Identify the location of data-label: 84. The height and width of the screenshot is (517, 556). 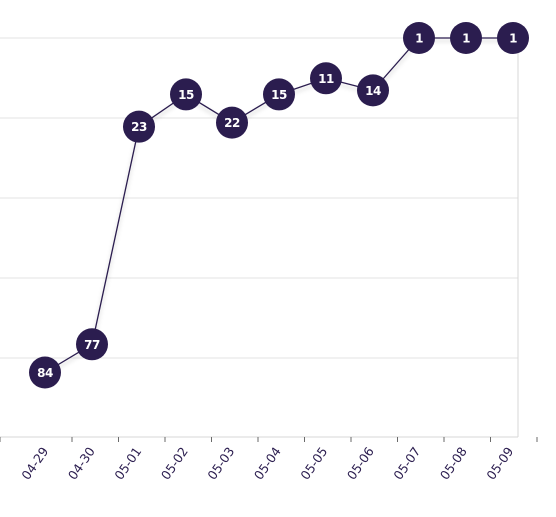
(45, 373).